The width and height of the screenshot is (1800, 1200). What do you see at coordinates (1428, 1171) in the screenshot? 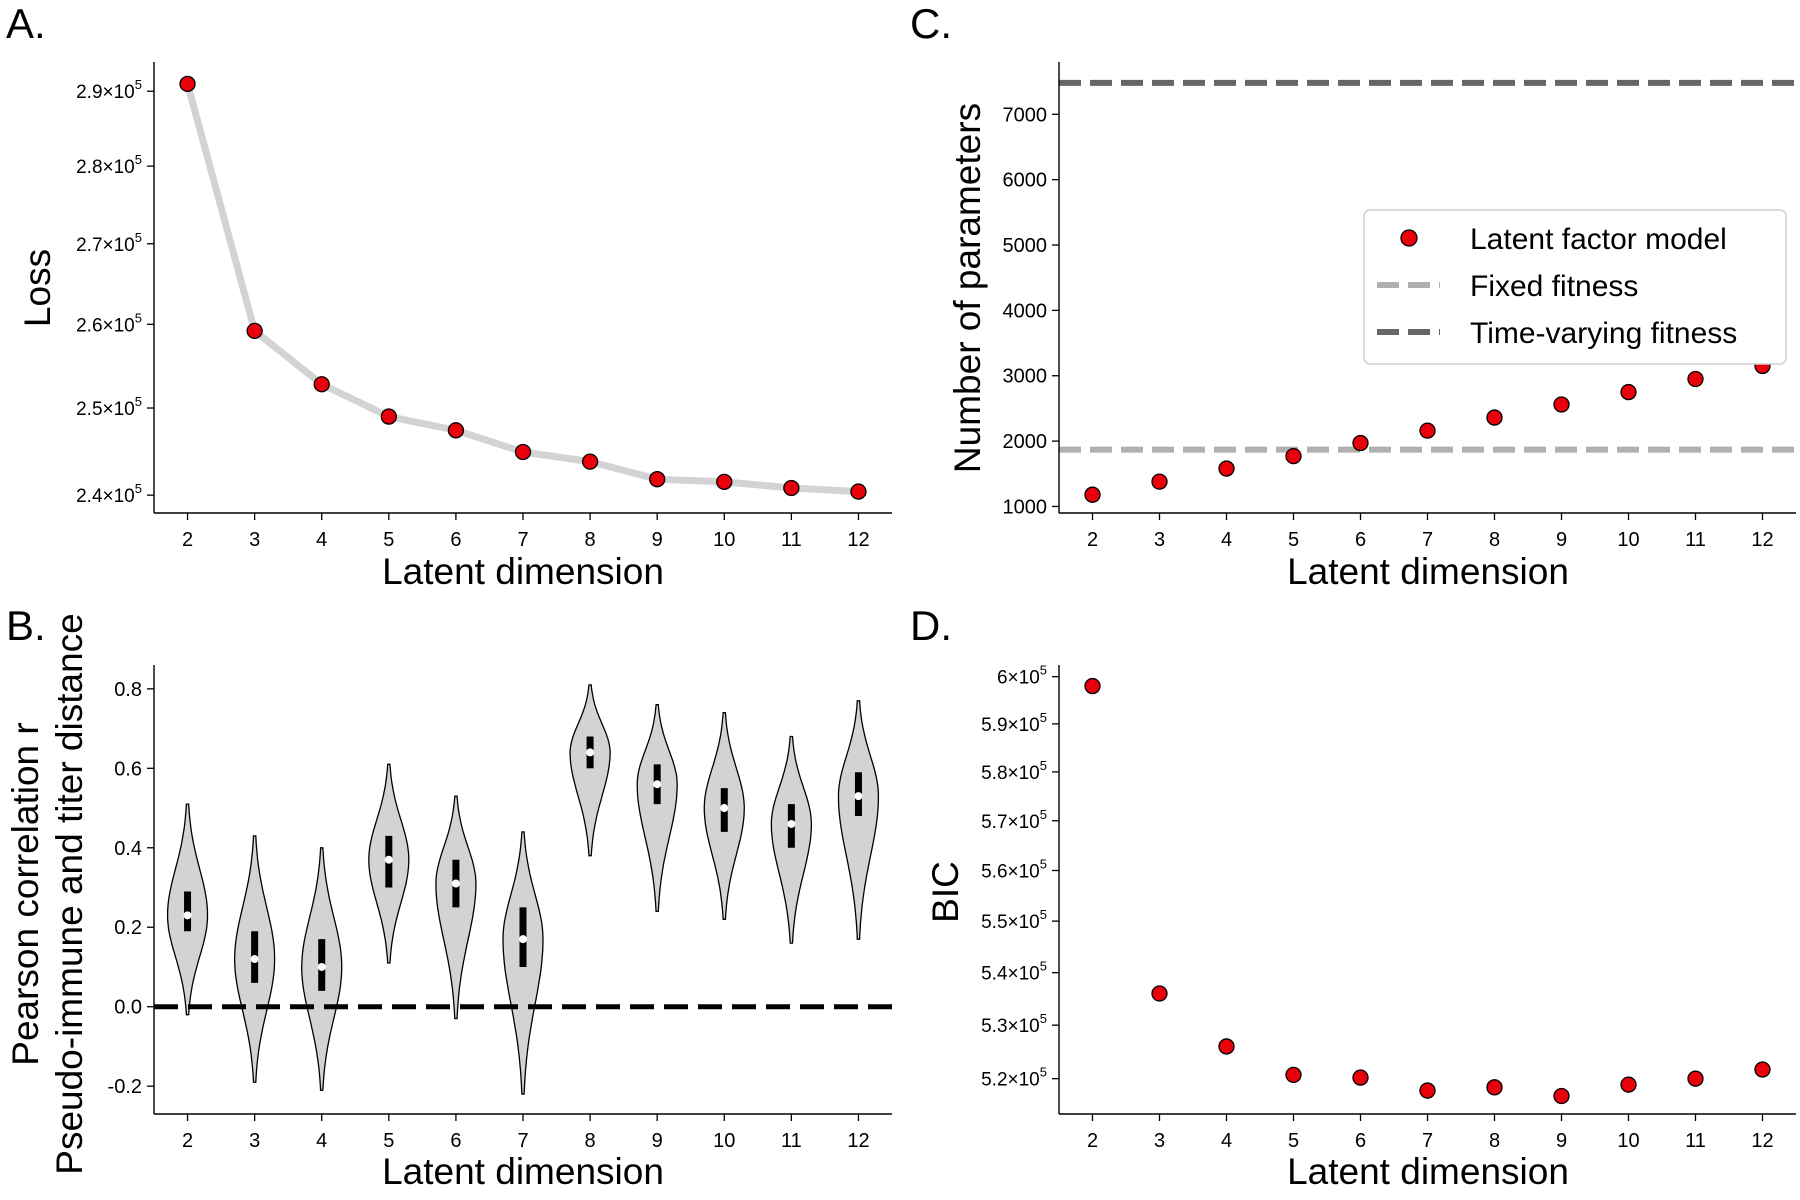
I see `panel-d-x-axis-label: Latent dimension` at bounding box center [1428, 1171].